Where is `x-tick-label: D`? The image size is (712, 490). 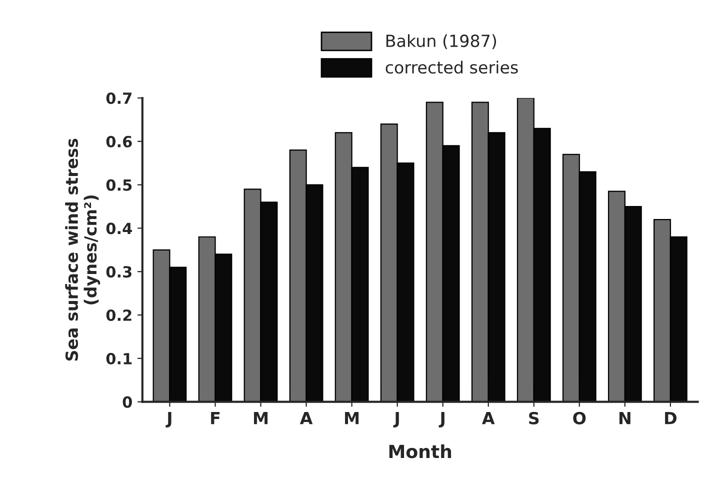
x-tick-label: D is located at coordinates (670, 418).